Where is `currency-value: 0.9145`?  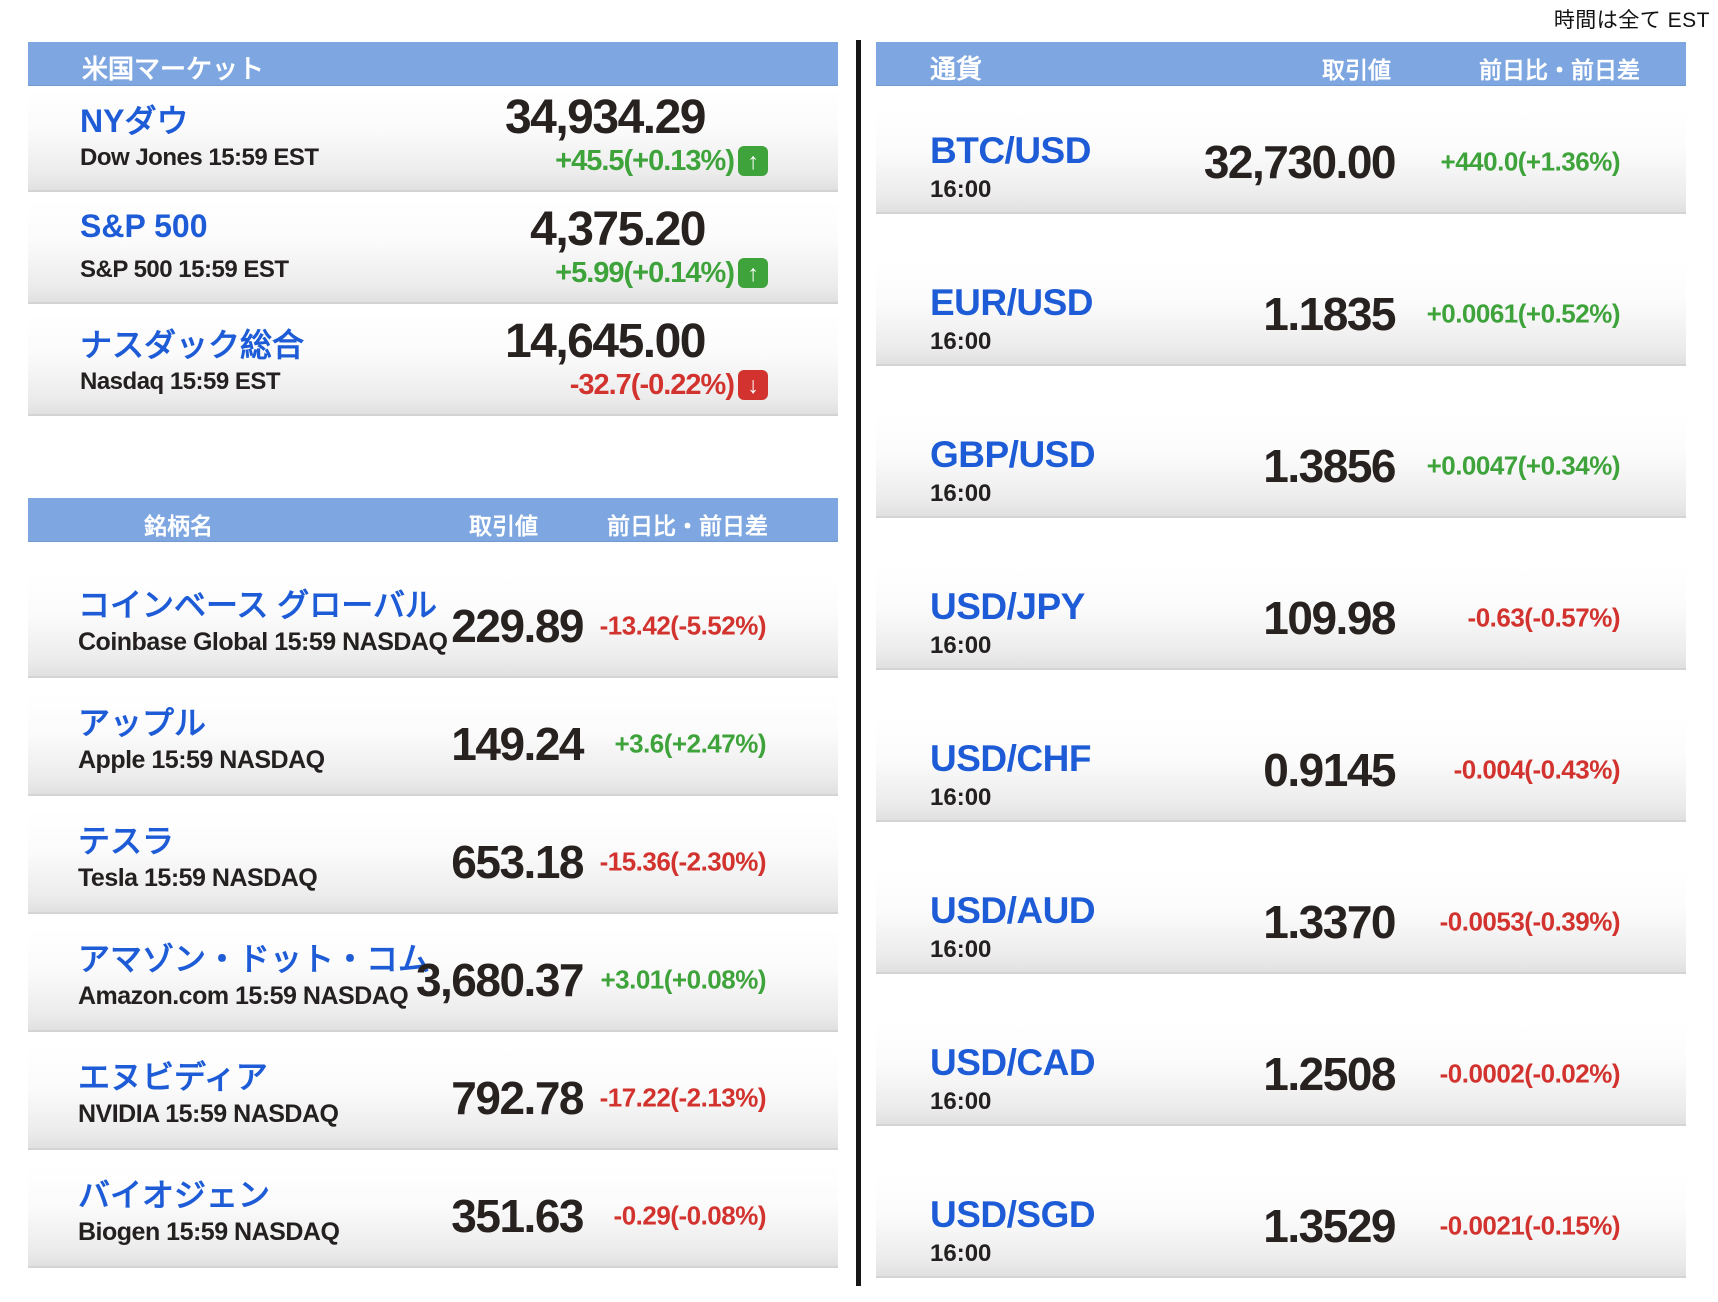 currency-value: 0.9145 is located at coordinates (1329, 770).